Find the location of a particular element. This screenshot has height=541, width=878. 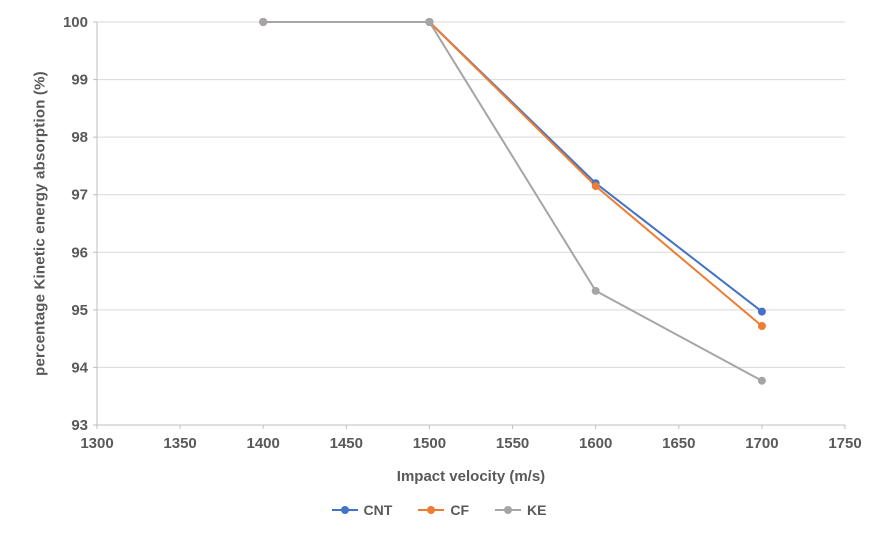

x-tick-label: 1300 is located at coordinates (96, 443).